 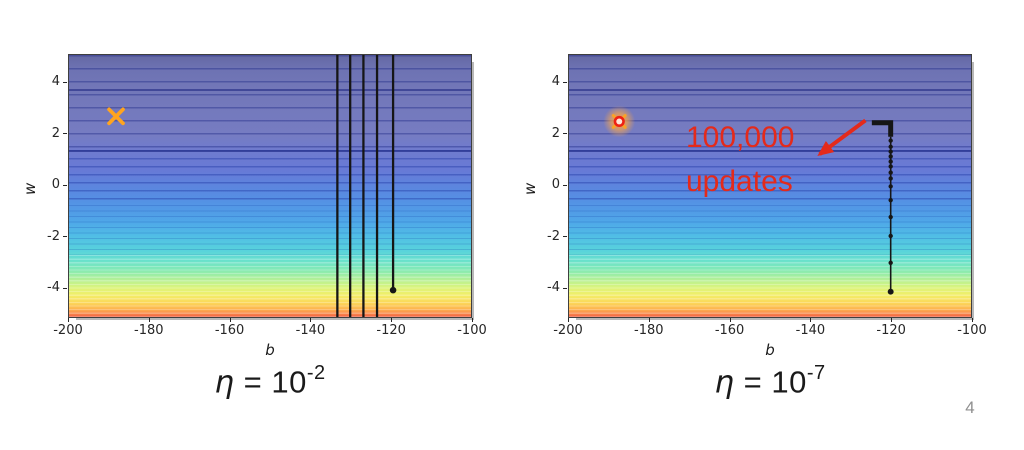 What do you see at coordinates (740, 137) in the screenshot?
I see `updates-annotation-line1: 100,000` at bounding box center [740, 137].